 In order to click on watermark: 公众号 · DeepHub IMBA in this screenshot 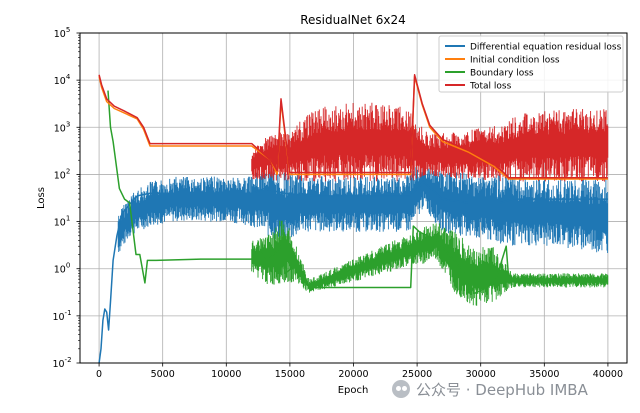, I will do `click(510, 389)`.